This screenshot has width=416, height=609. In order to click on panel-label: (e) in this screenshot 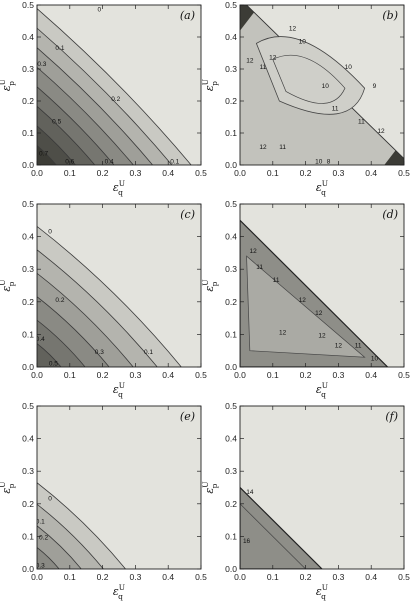, I will do `click(187, 416)`.